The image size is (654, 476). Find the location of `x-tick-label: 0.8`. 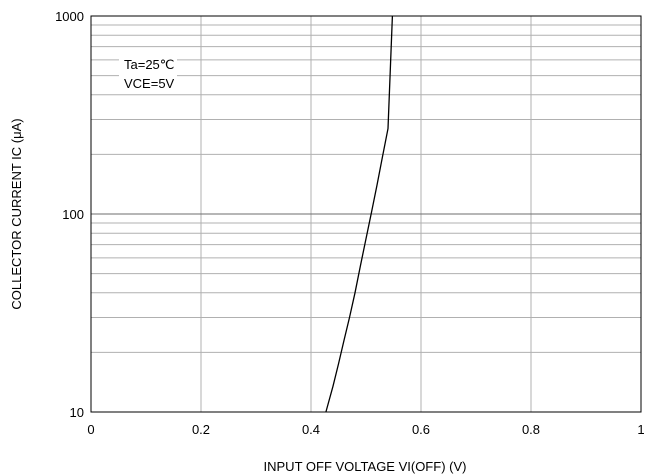

x-tick-label: 0.8 is located at coordinates (531, 429).